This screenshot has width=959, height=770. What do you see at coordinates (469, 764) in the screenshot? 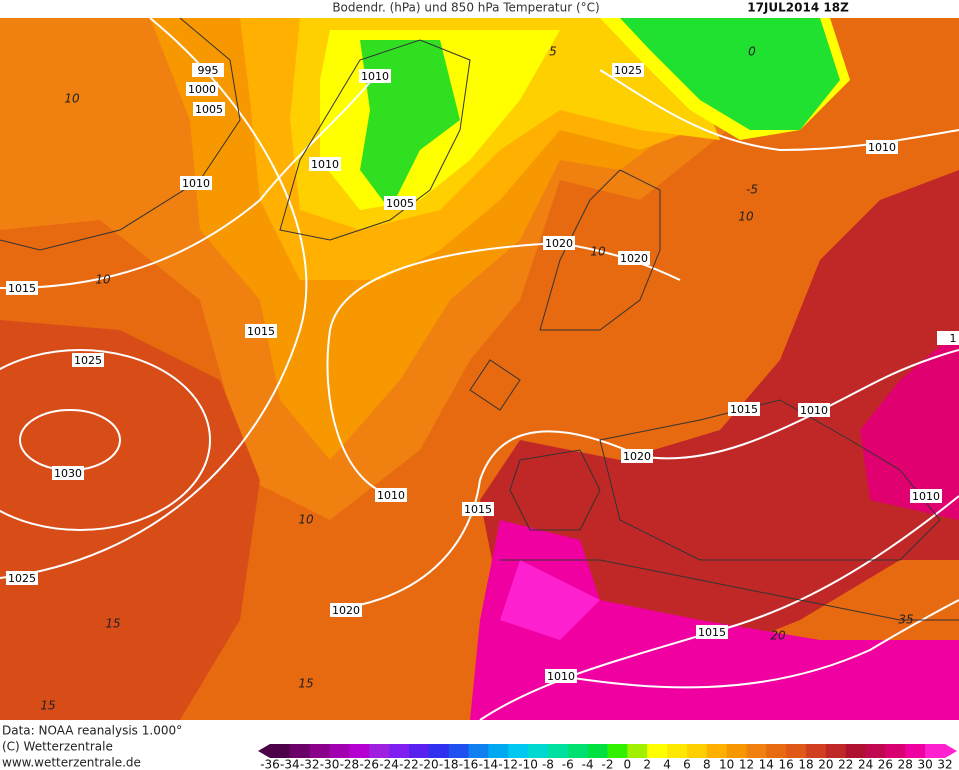
I see `colorbar-tick-label: -16` at bounding box center [469, 764].